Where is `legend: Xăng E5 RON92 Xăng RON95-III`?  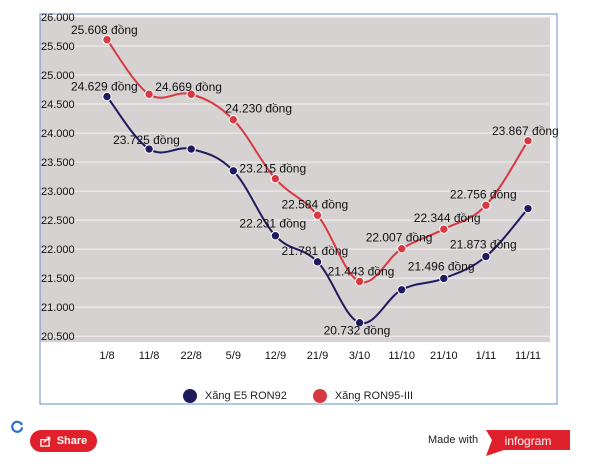
legend: Xăng E5 RON92 Xăng RON95-III is located at coordinates (298, 396).